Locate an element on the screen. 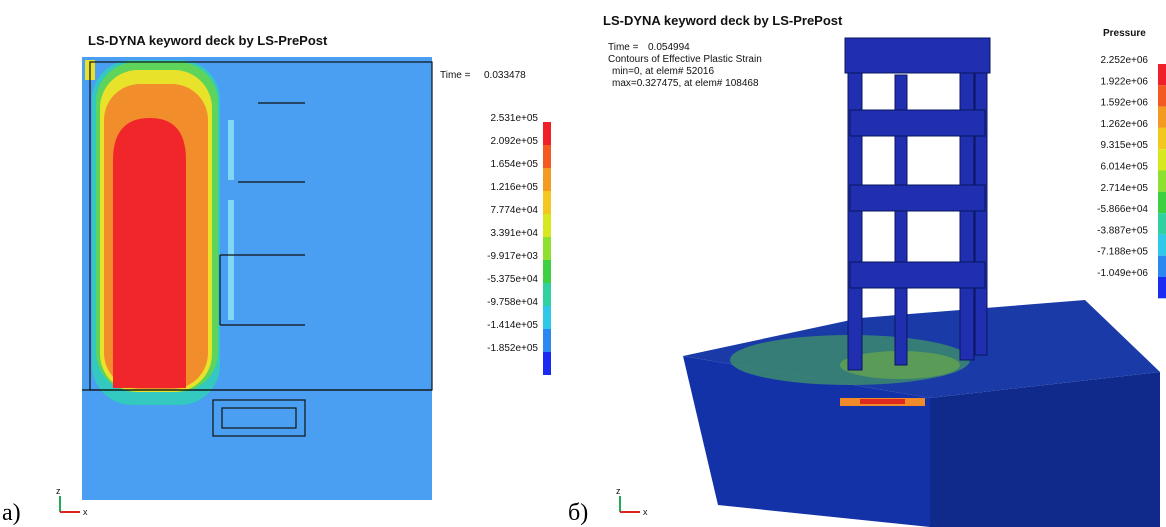 Image resolution: width=1166 pixels, height=527 pixels. legend-label: 1.592e+06 is located at coordinates (1124, 103).